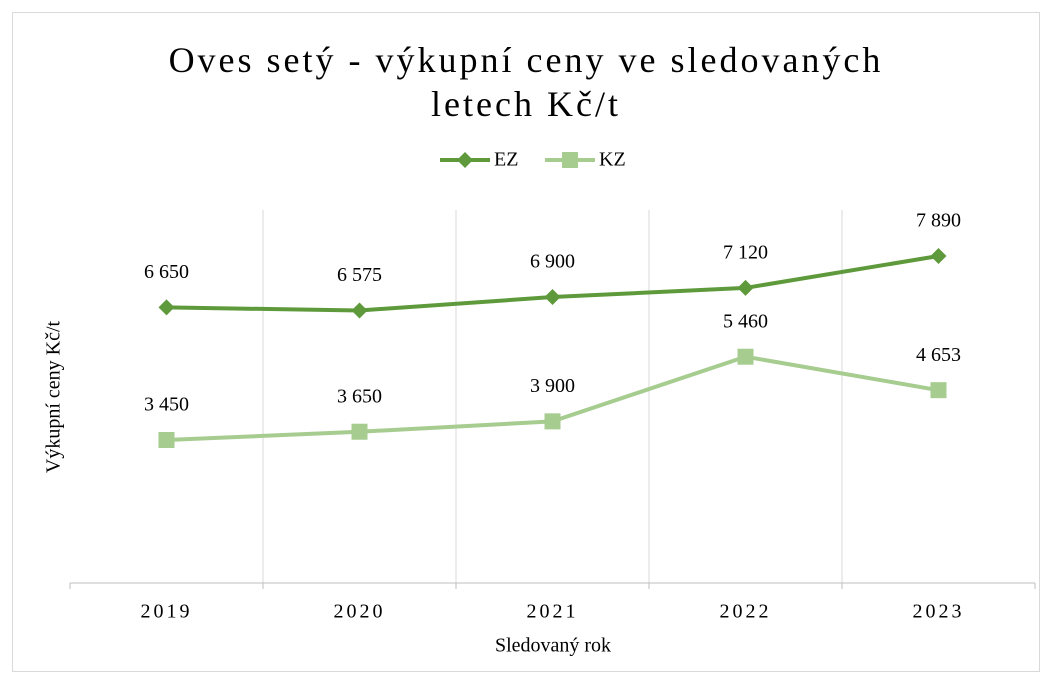  Describe the element at coordinates (359, 396) in the screenshot. I see `data-label: 3 650` at that location.